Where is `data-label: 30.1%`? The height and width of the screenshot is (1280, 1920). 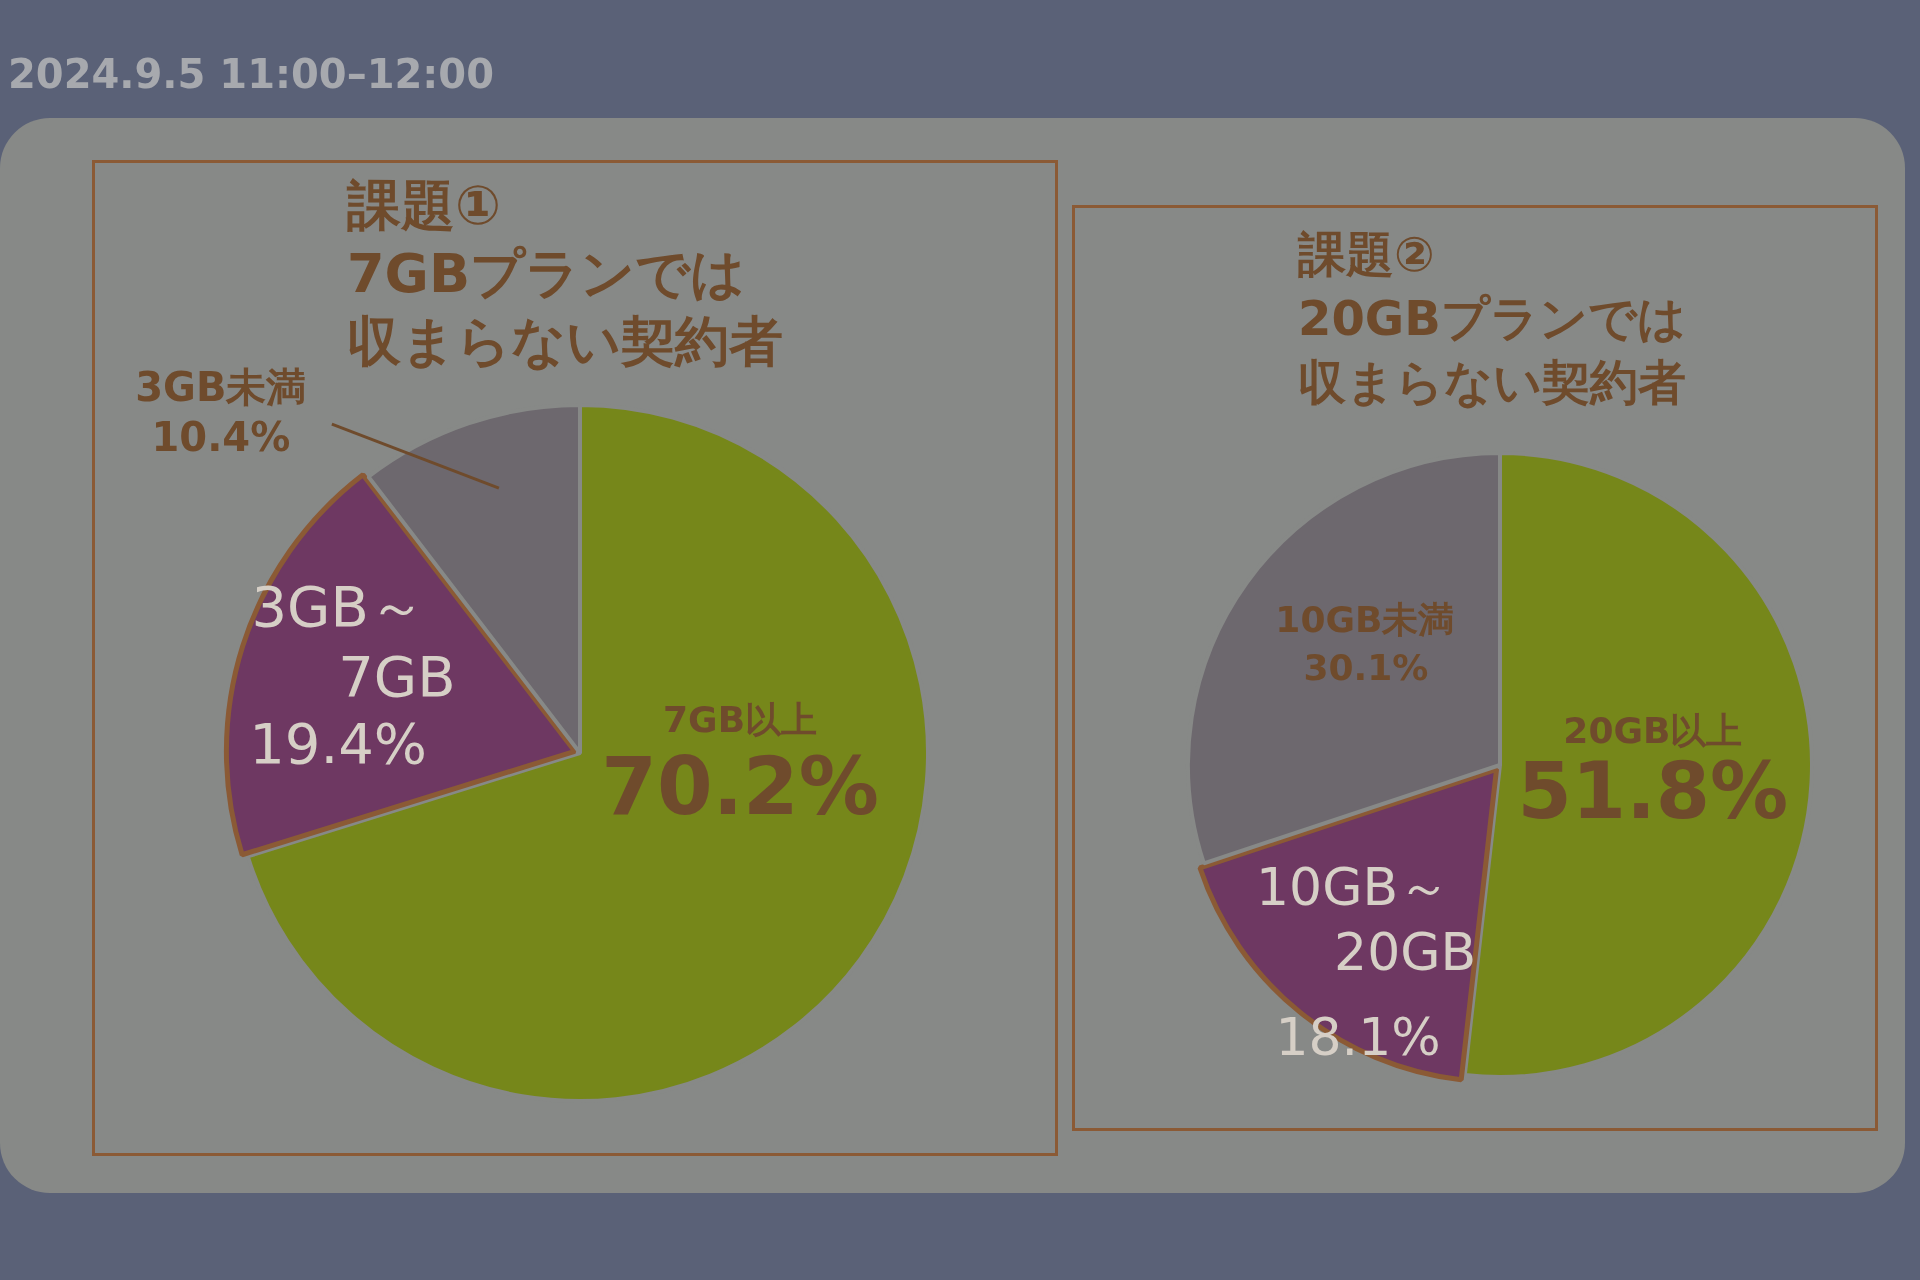 data-label: 30.1% is located at coordinates (1366, 667).